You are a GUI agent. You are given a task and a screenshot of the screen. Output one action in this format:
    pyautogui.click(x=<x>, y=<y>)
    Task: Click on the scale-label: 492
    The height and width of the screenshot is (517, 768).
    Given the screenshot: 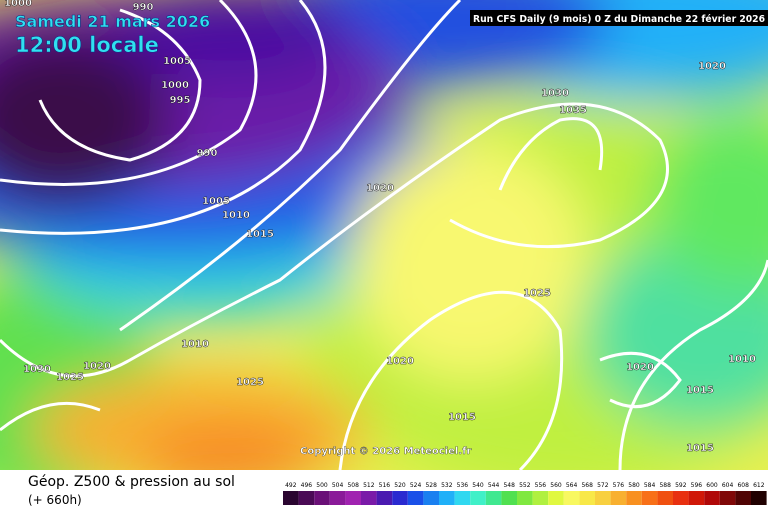 What is the action you would take?
    pyautogui.click(x=291, y=485)
    